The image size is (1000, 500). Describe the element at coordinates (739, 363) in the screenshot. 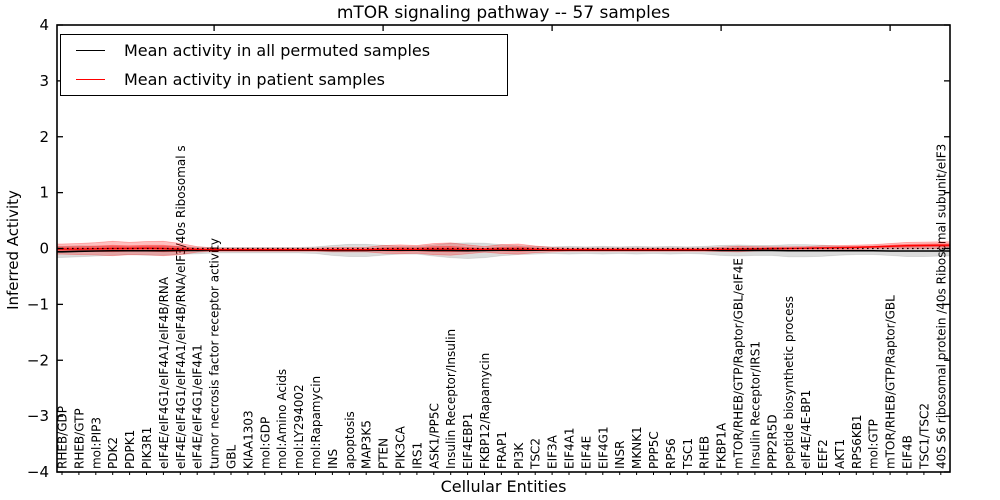

I see `x-tick-label: mTOR/RHEB/GTP/Raptor/GBL/eIF4E` at that location.